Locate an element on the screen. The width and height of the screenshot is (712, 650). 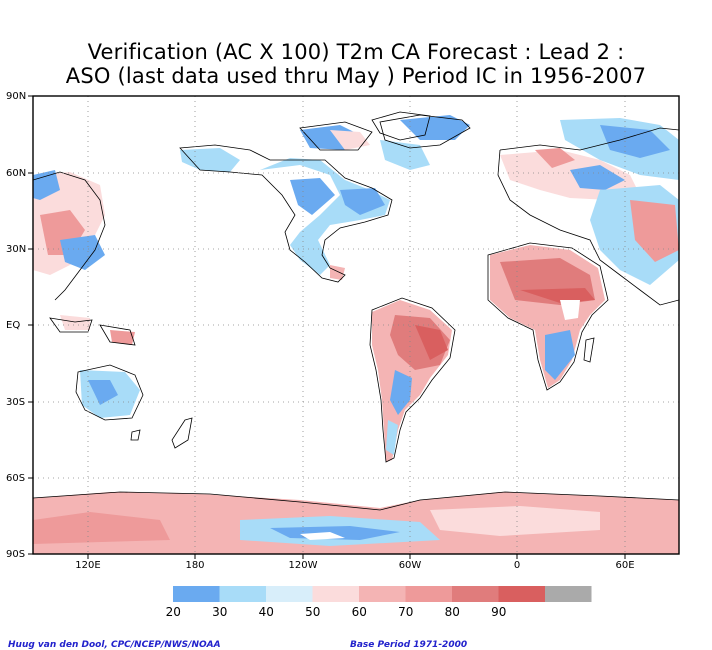
lon-label-0: 0 is located at coordinates (517, 565).